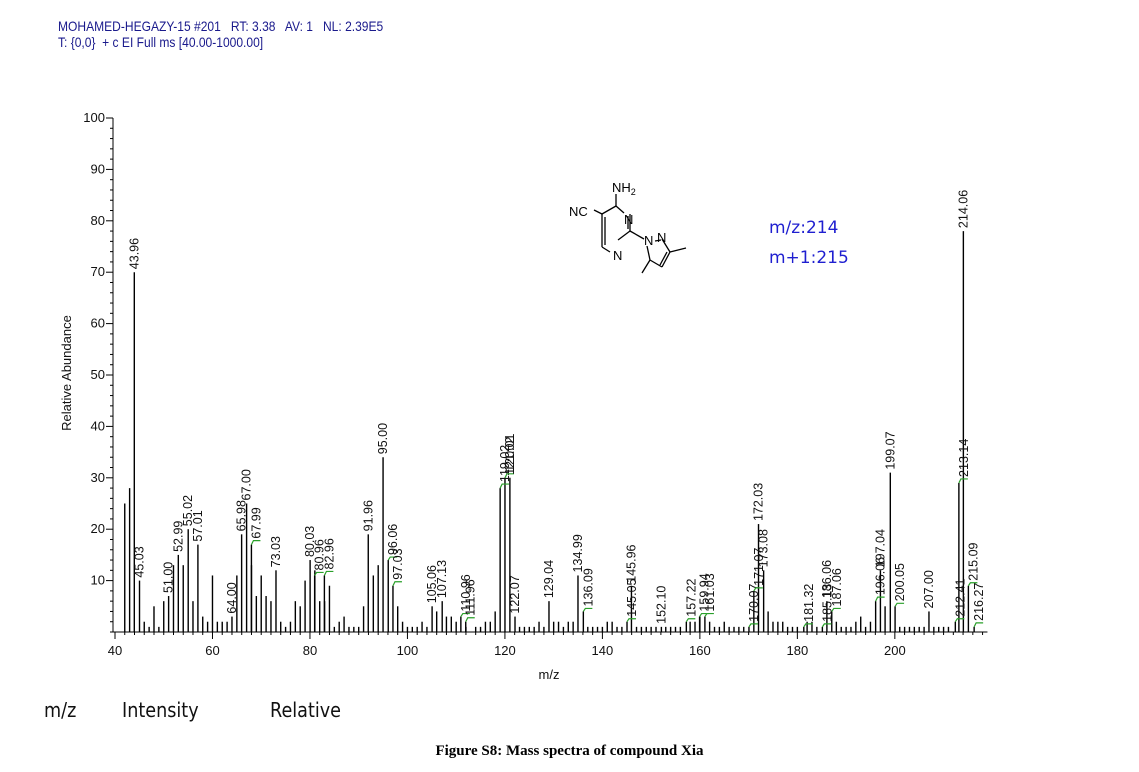  Describe the element at coordinates (578, 553) in the screenshot. I see `peak-label: 134.99` at that location.